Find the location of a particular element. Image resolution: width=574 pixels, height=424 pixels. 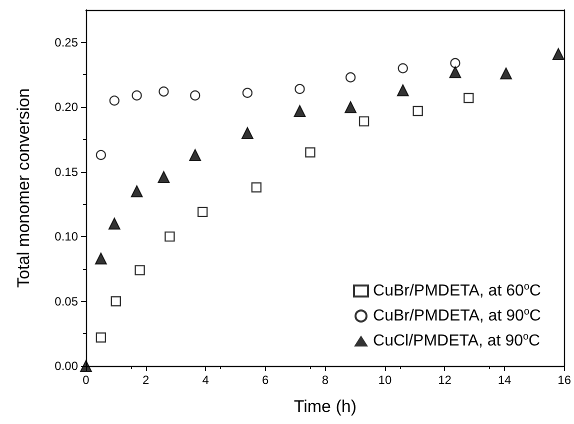

y-tick-label: 0.00 is located at coordinates (66, 366).